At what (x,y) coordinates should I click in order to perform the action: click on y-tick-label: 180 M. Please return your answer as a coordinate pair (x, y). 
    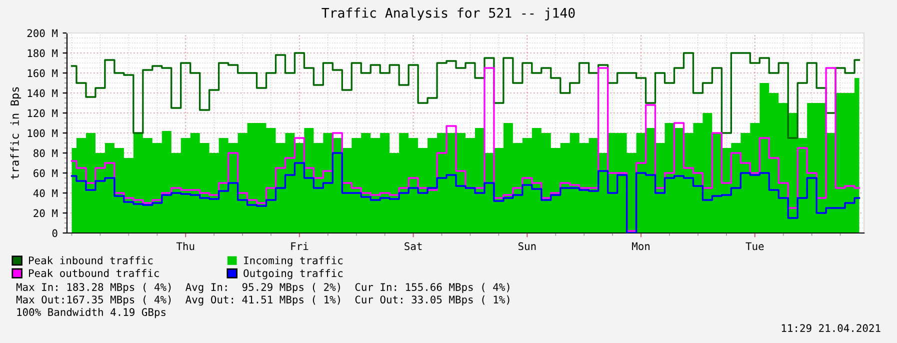
    Looking at the image, I should click on (43, 53).